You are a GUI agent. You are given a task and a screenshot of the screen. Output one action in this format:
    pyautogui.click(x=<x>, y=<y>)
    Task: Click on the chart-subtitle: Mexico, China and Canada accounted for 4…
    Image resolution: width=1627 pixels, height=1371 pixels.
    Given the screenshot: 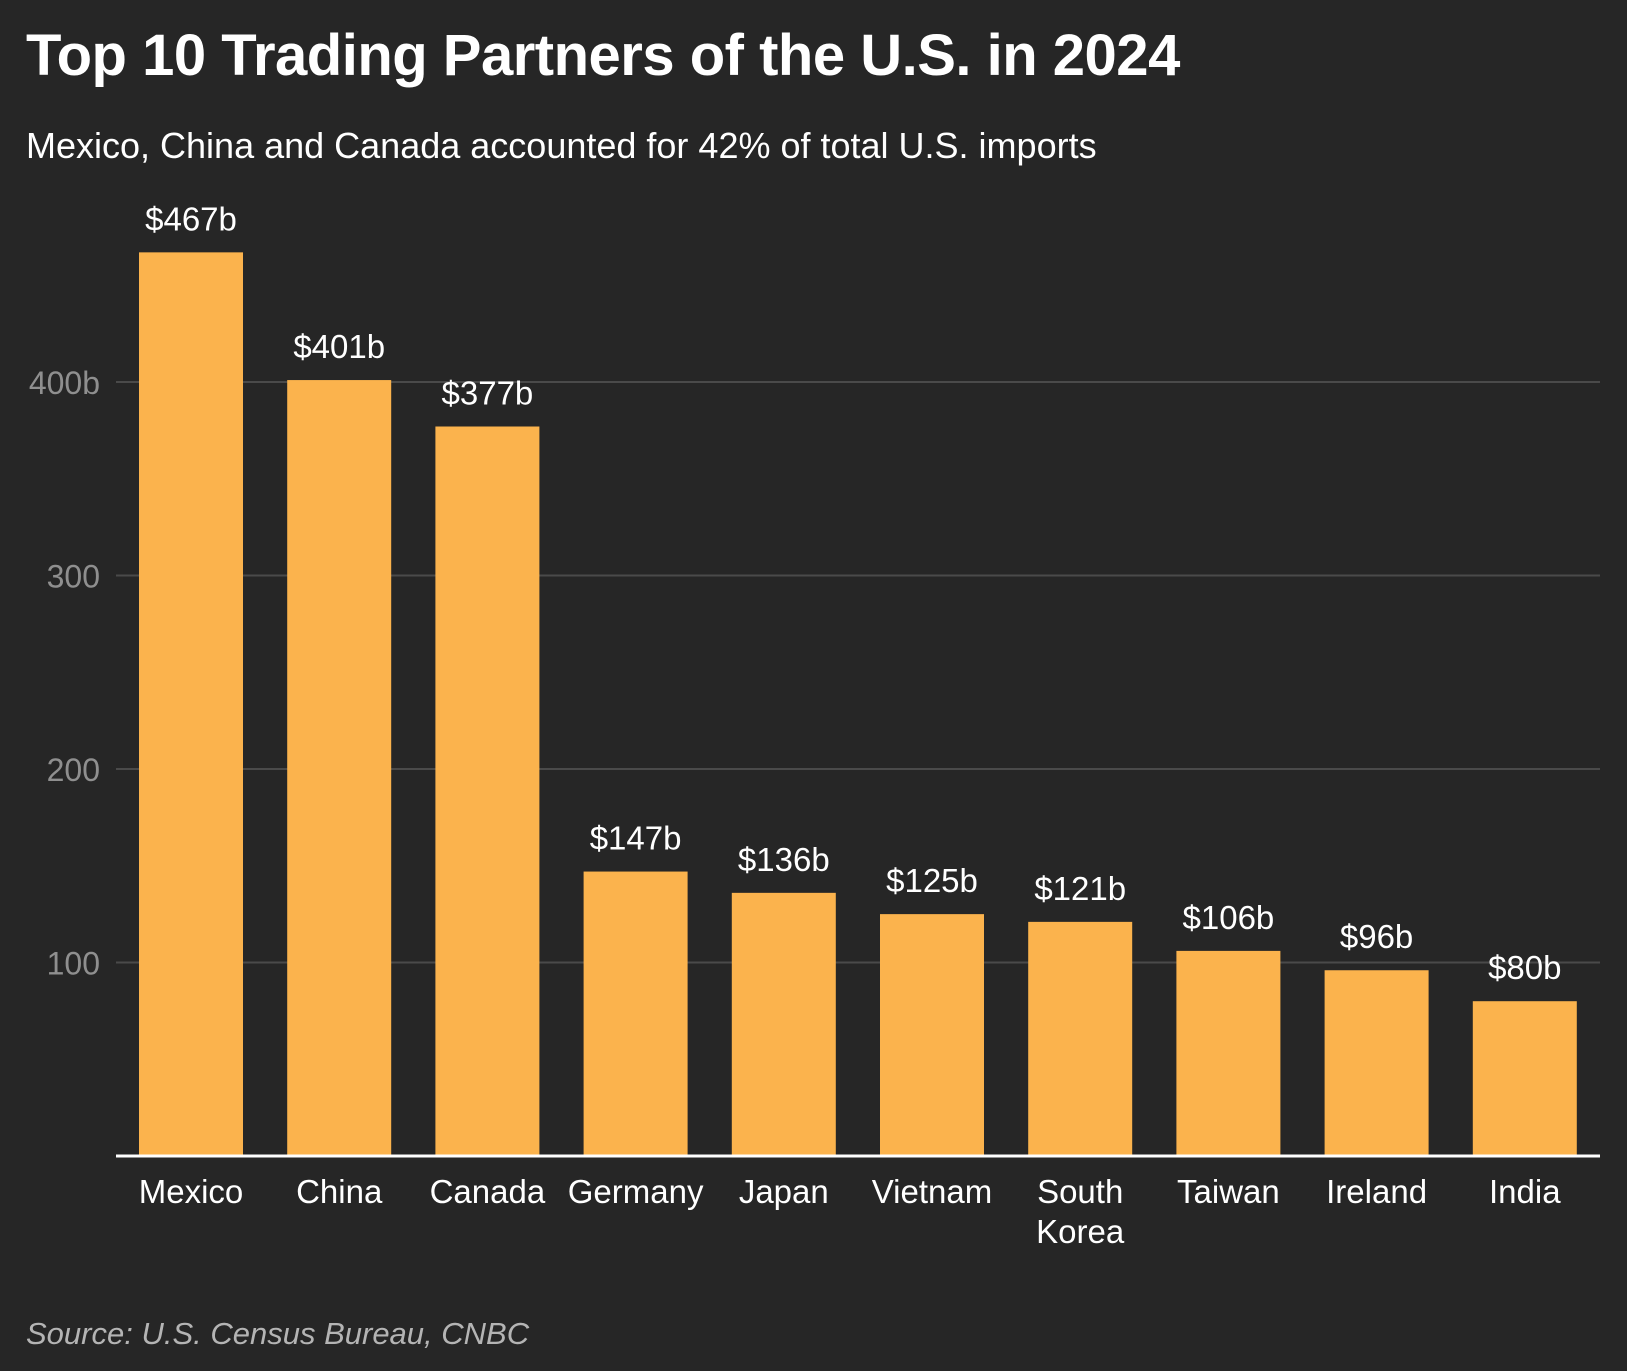 What is the action you would take?
    pyautogui.click(x=561, y=145)
    